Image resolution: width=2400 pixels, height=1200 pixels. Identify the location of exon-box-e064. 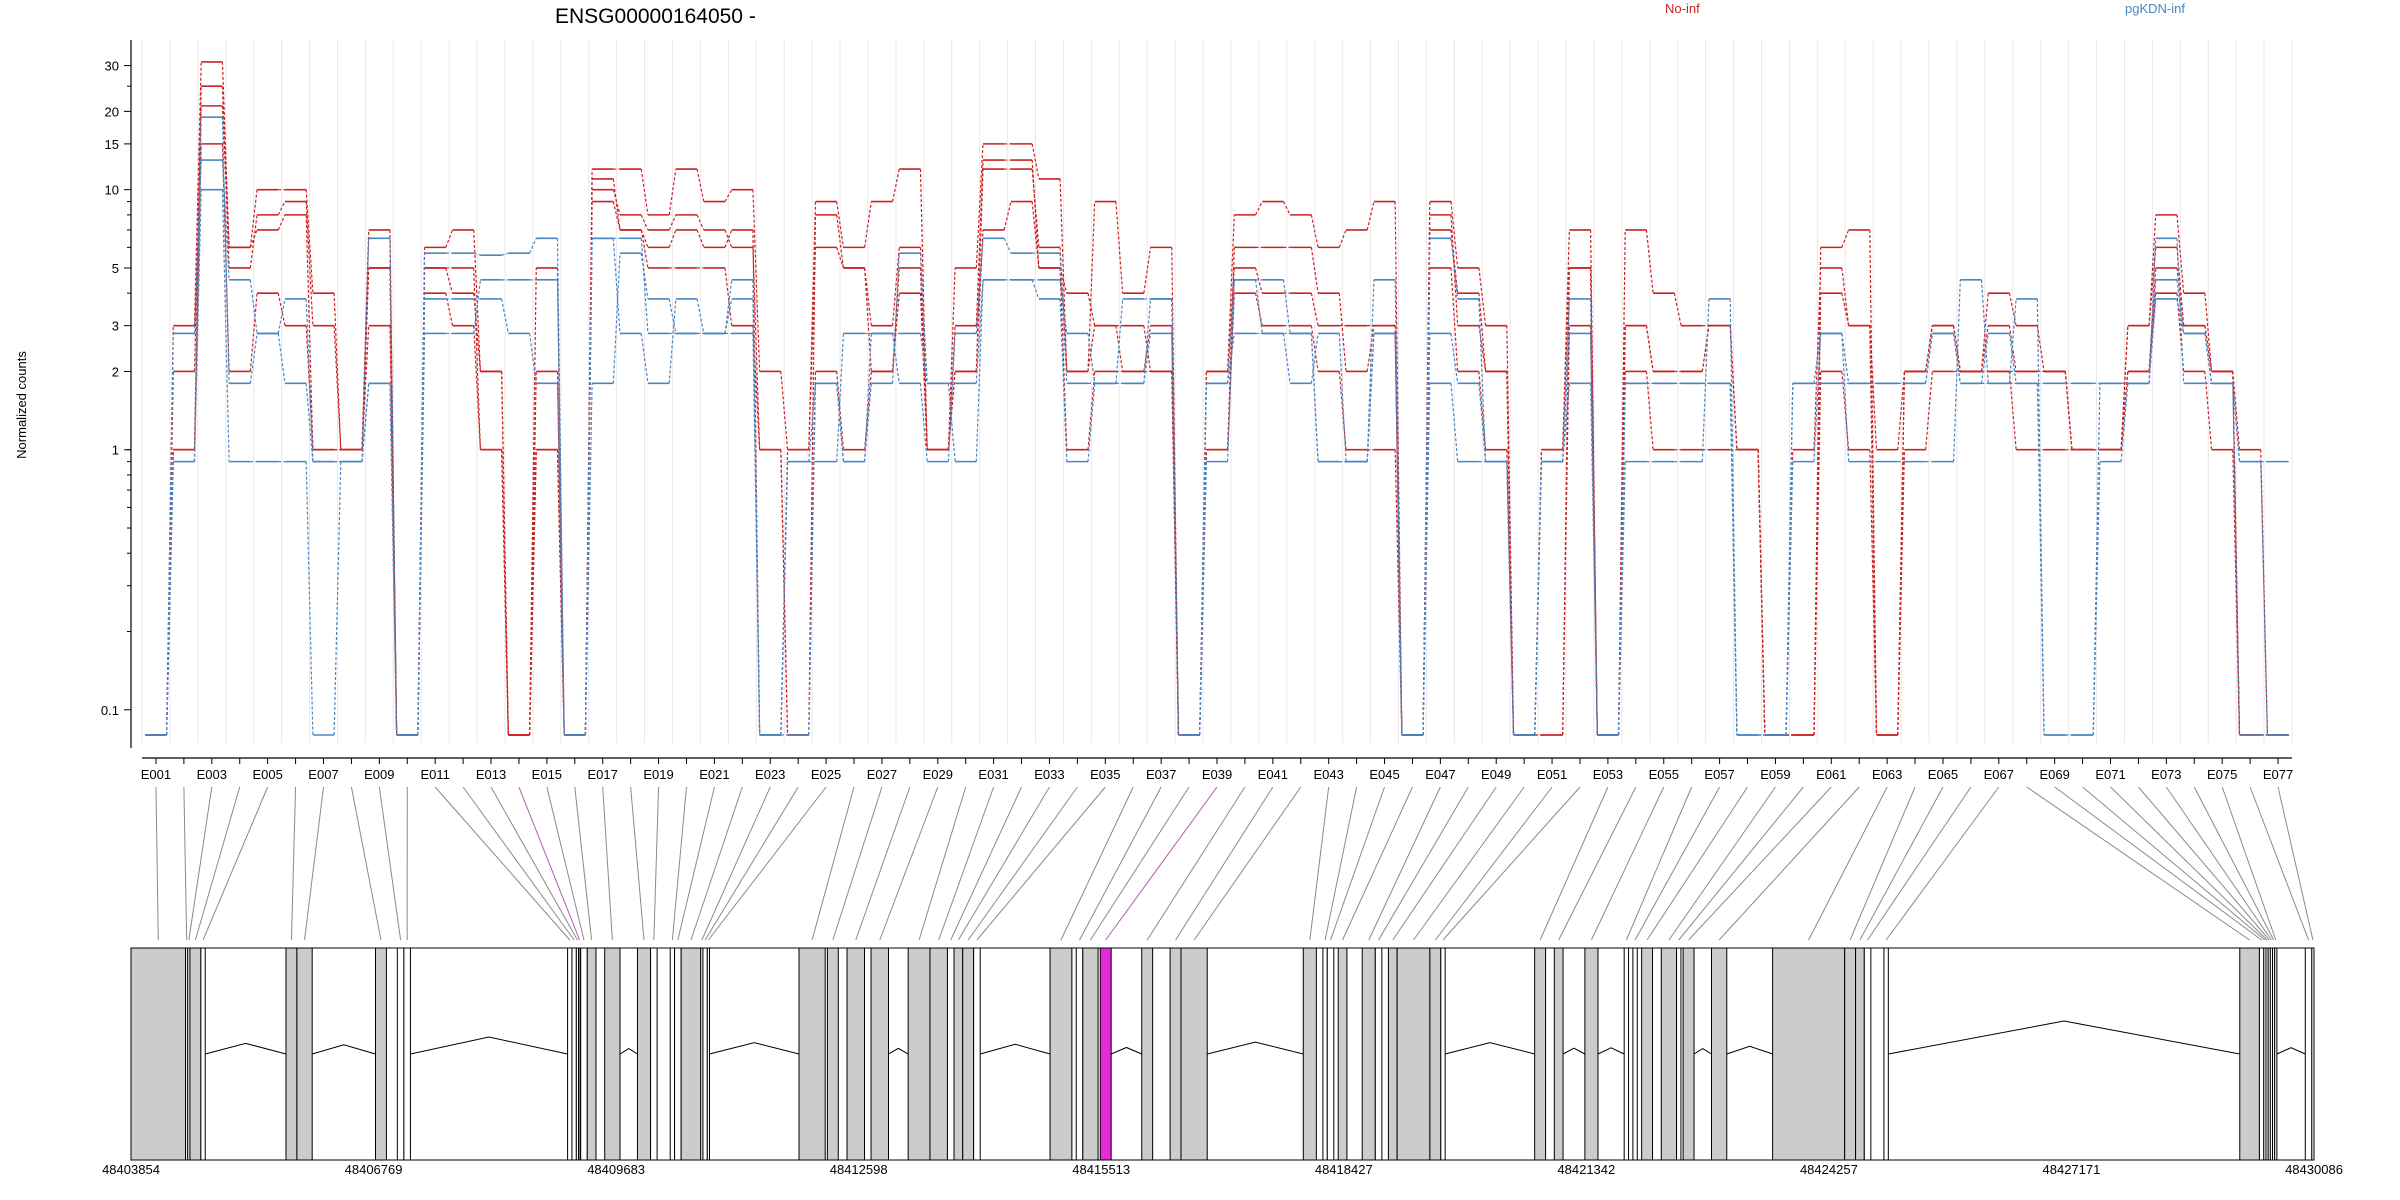
(1850, 1054).